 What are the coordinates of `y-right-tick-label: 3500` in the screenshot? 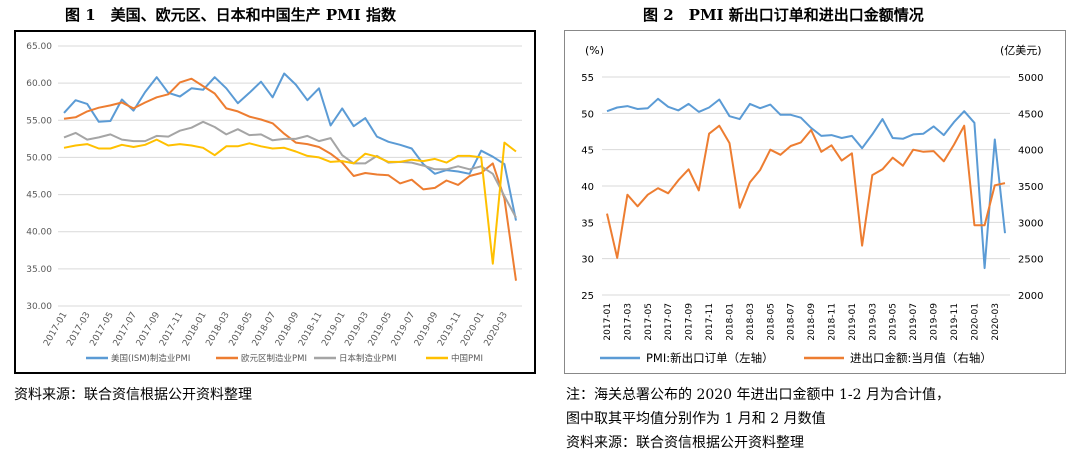 It's located at (1030, 187).